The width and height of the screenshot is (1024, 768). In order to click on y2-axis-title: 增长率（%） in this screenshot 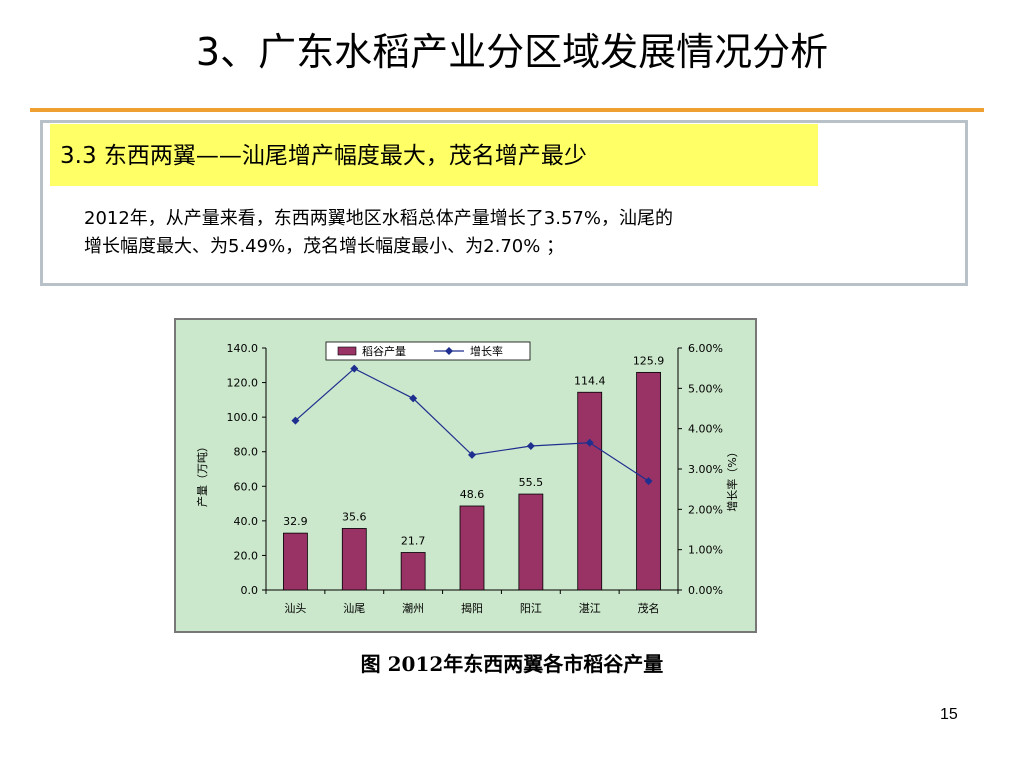, I will do `click(732, 478)`.